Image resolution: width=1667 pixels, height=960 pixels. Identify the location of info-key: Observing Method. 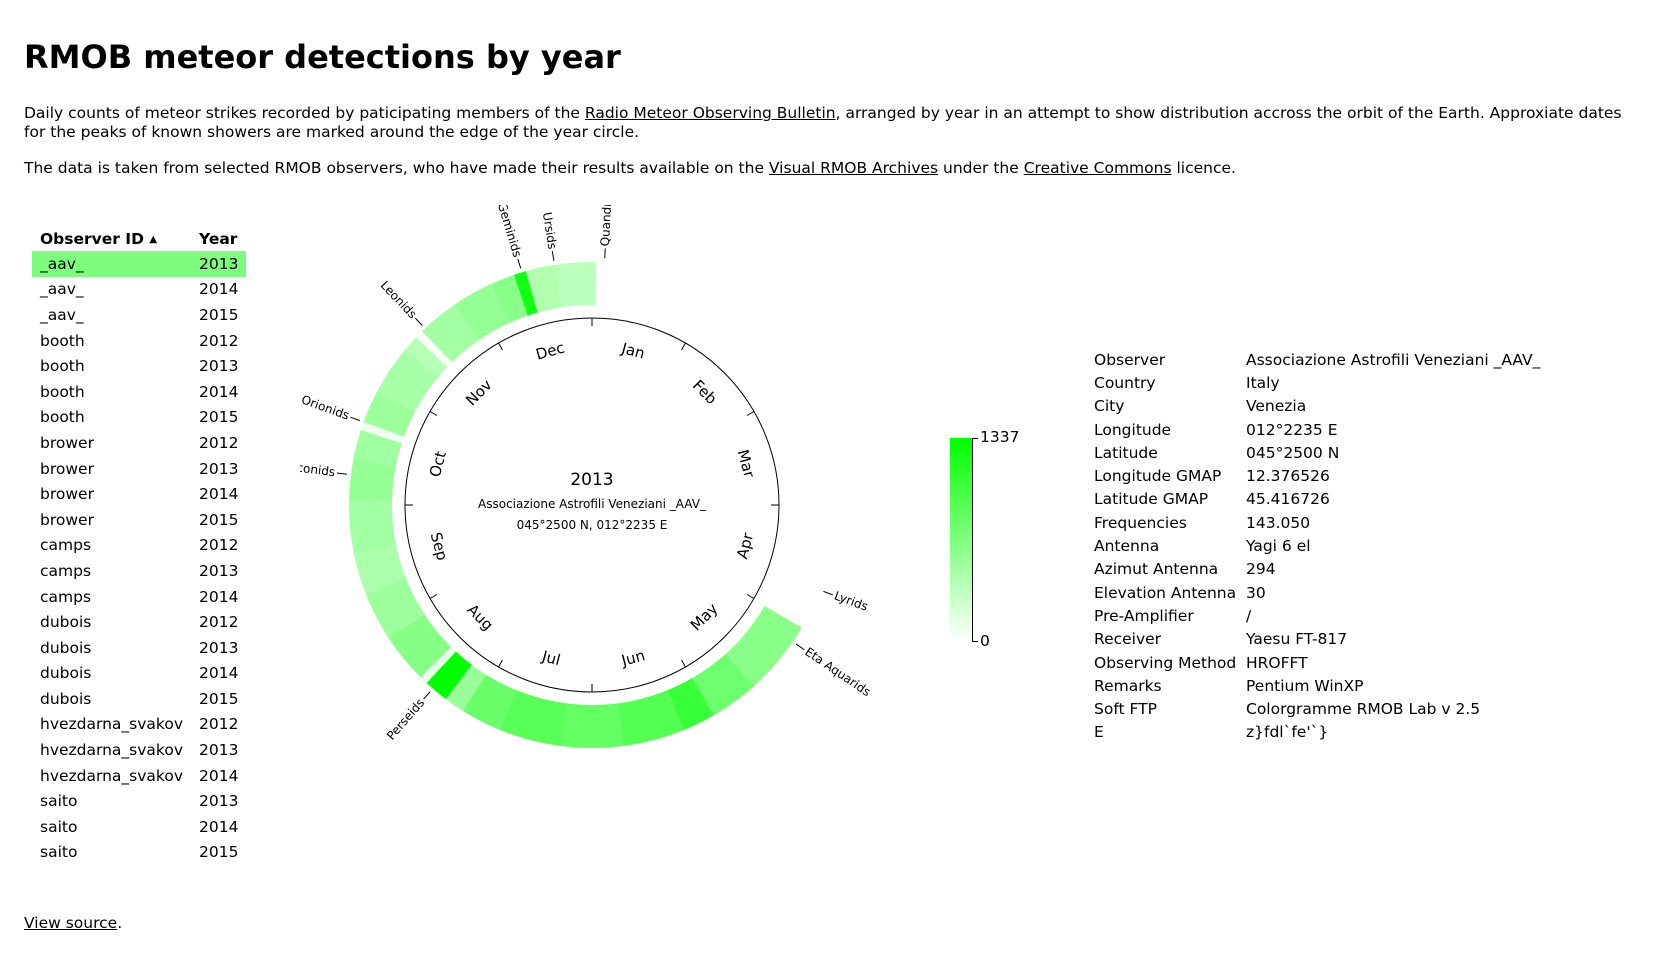
(1165, 662).